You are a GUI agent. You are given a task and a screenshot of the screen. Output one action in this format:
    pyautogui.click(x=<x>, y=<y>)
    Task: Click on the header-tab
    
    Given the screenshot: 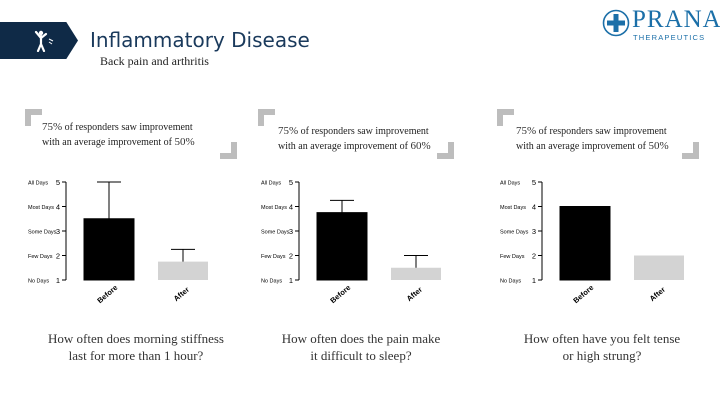 What is the action you would take?
    pyautogui.click(x=39, y=40)
    